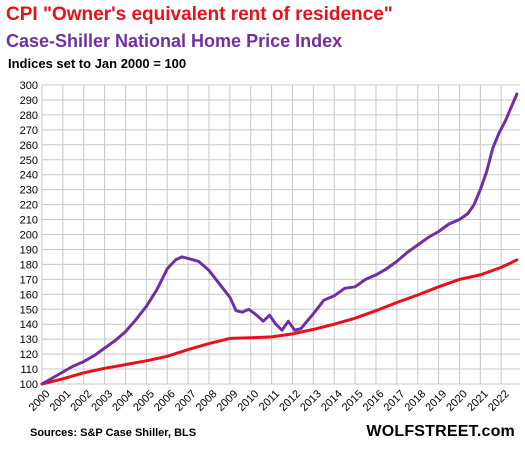  What do you see at coordinates (29, 146) in the screenshot?
I see `y-tick-label: 260` at bounding box center [29, 146].